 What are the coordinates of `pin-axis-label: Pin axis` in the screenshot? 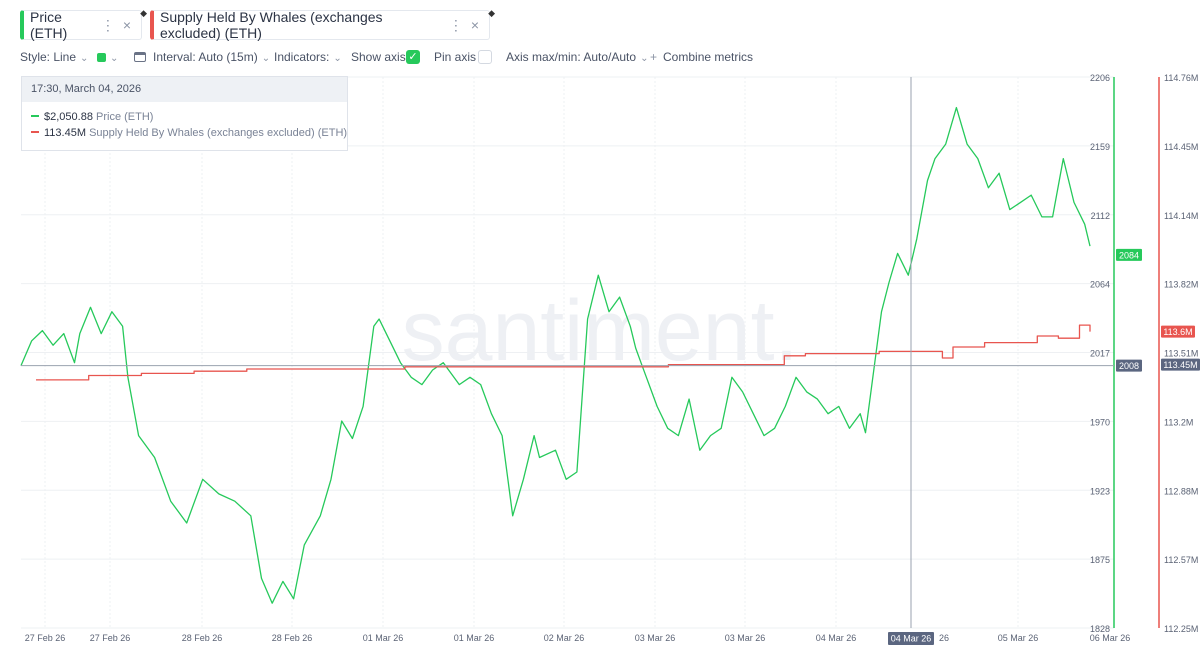 It's located at (455, 57).